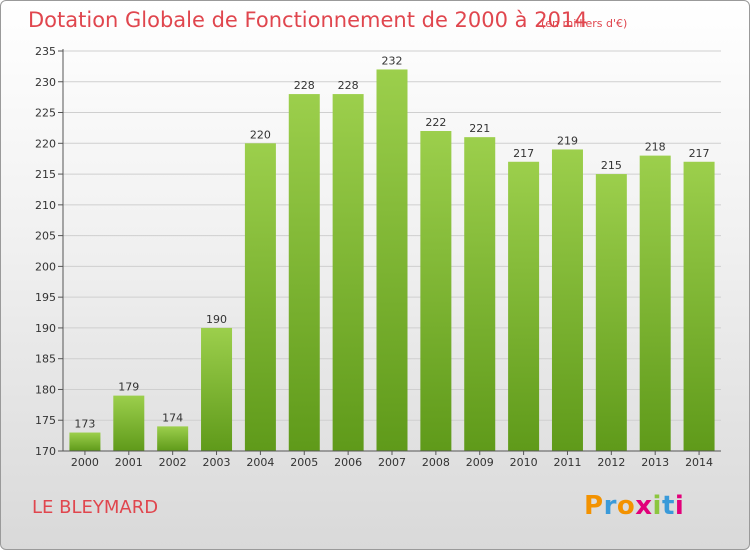  Describe the element at coordinates (45, 143) in the screenshot. I see `y-tick-label: 220` at that location.